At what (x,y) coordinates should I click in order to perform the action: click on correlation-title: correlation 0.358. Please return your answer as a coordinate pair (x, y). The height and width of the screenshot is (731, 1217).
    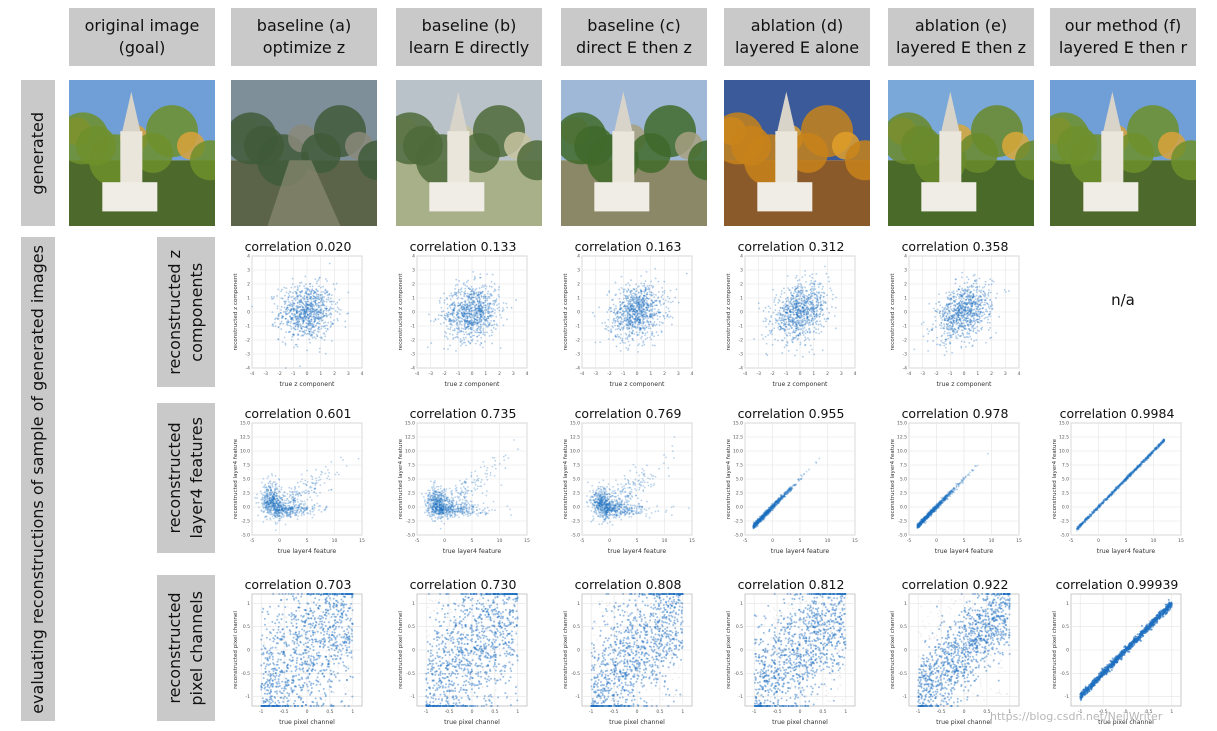
    Looking at the image, I should click on (955, 246).